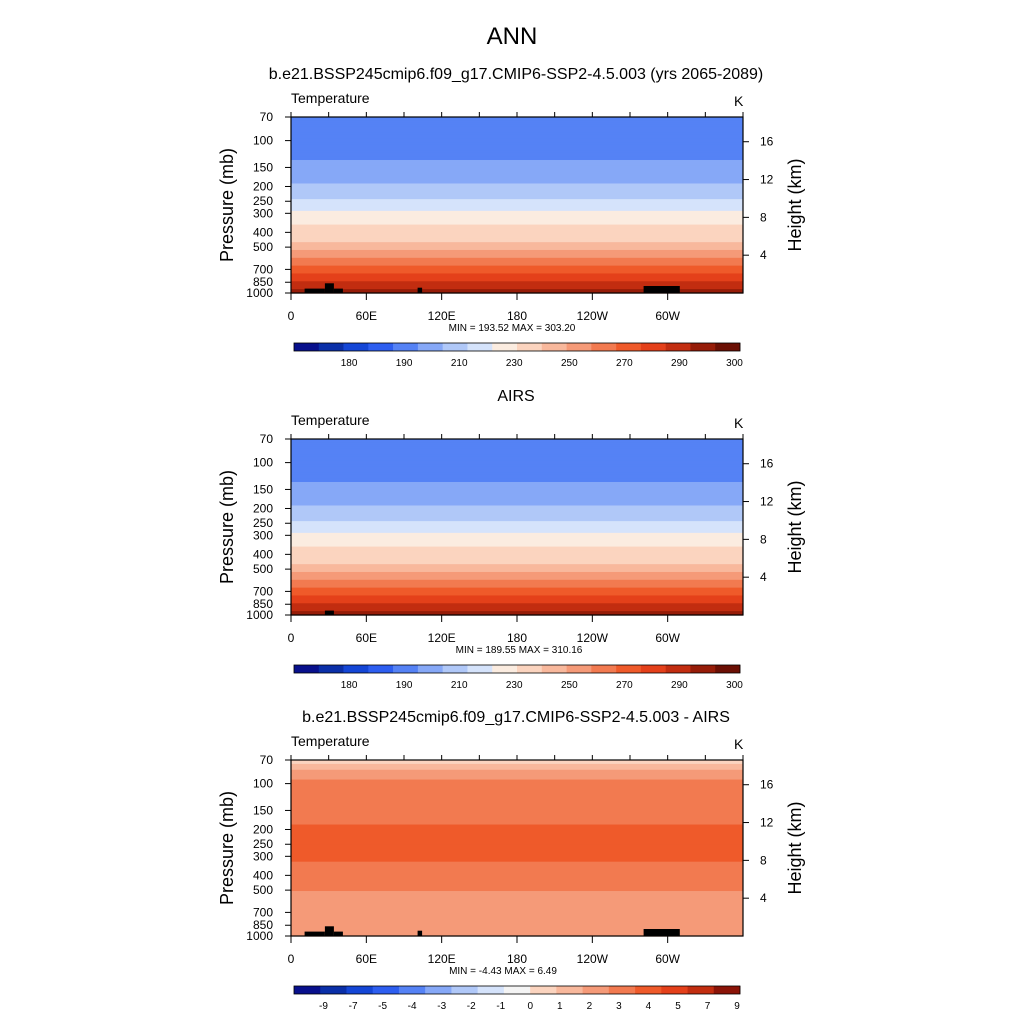 The width and height of the screenshot is (1024, 1024). I want to click on panel-title: AIRS, so click(515, 396).